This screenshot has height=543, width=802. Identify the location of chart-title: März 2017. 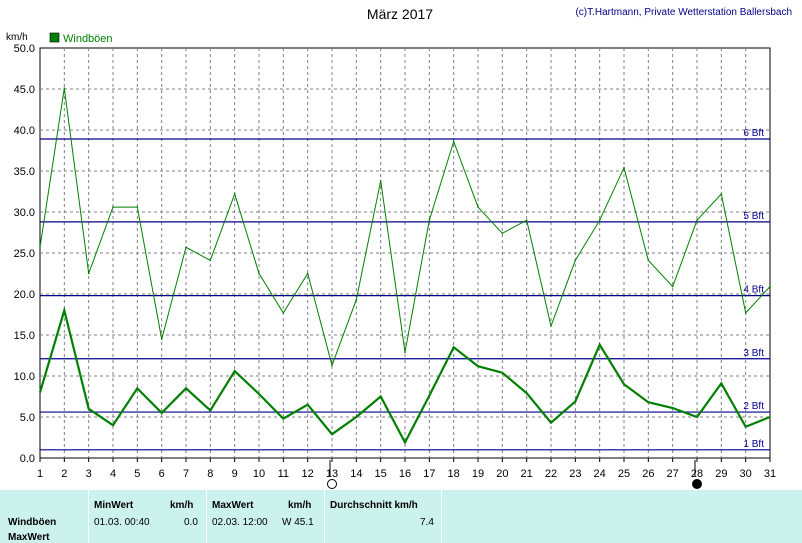
(400, 14).